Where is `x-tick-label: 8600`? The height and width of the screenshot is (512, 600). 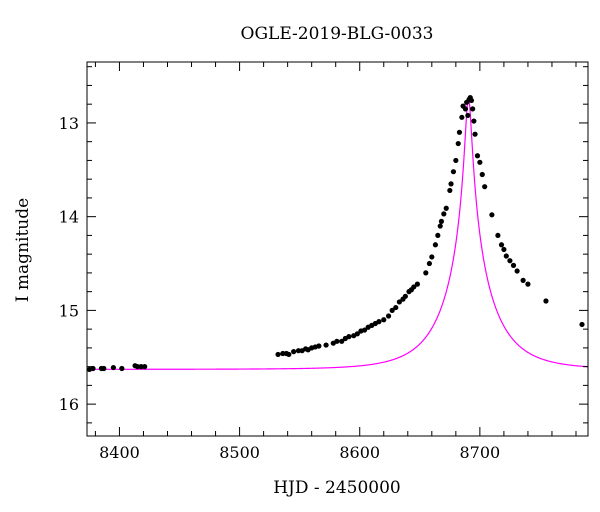 x-tick-label: 8600 is located at coordinates (359, 452).